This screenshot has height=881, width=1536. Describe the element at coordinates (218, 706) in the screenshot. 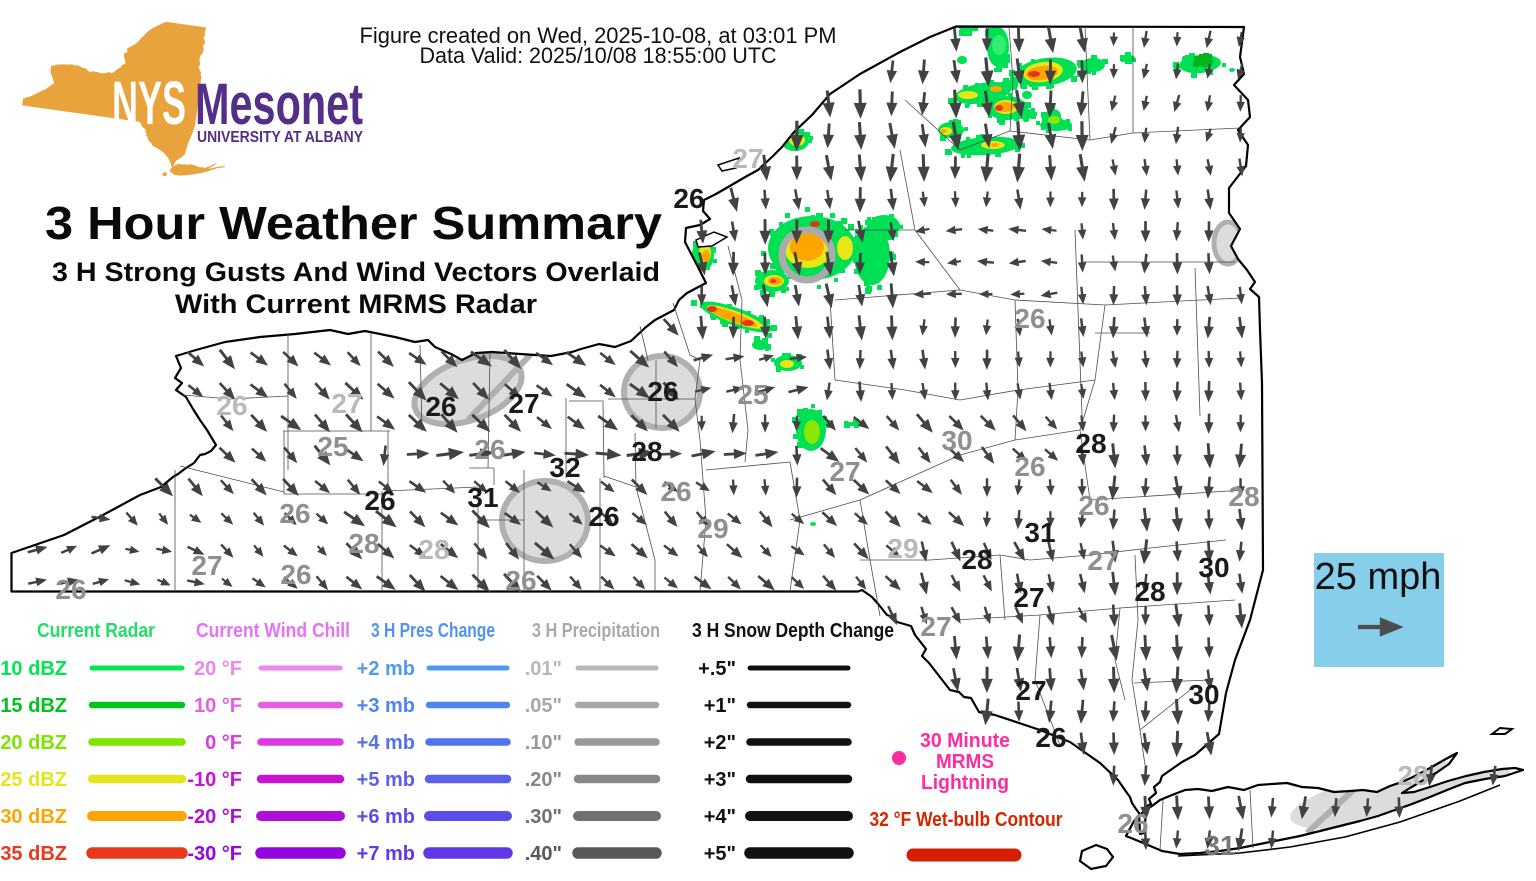

I see `svg-text: 10 °F` at that location.